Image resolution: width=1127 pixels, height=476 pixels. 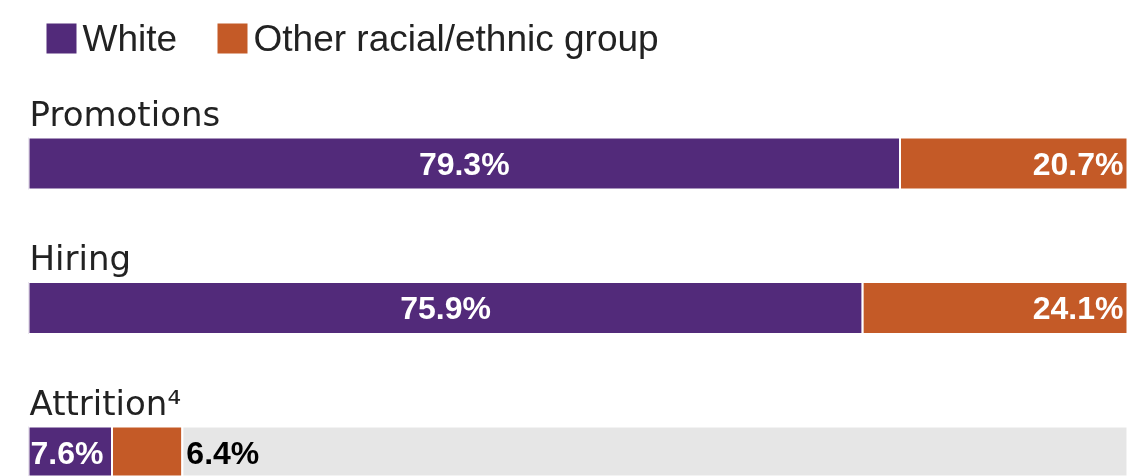 I want to click on data-label: 79.3%, so click(x=464, y=163).